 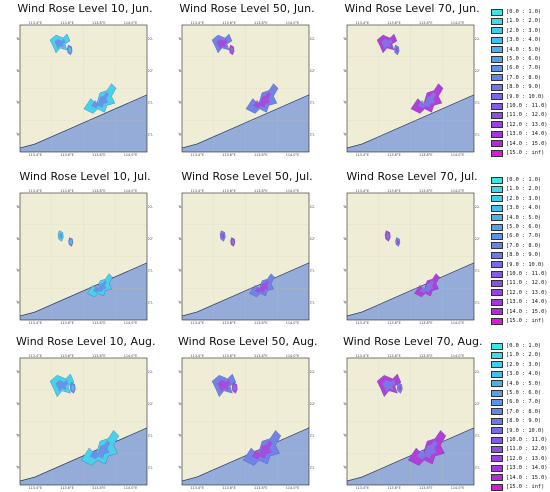 What do you see at coordinates (524, 227) in the screenshot?
I see `legend-label: [5.0 : 6.0)` at bounding box center [524, 227].